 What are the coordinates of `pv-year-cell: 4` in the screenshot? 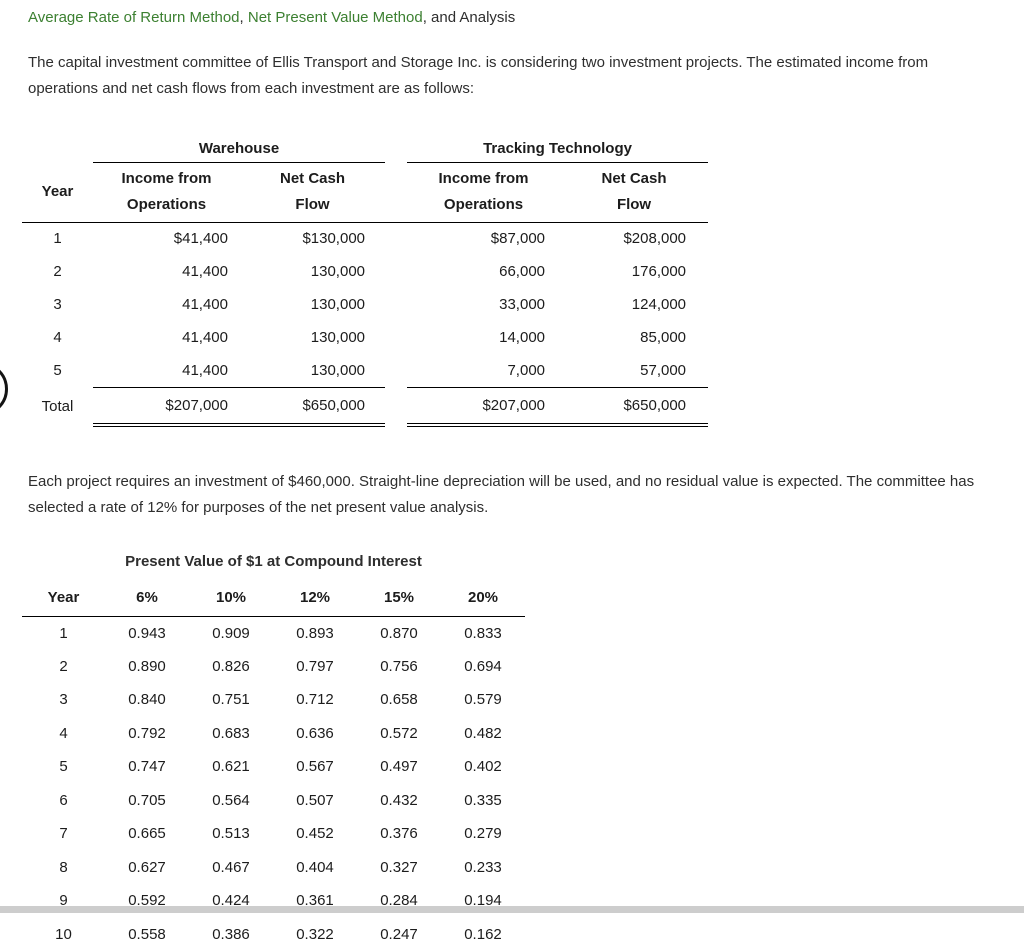 It's located at (63, 734).